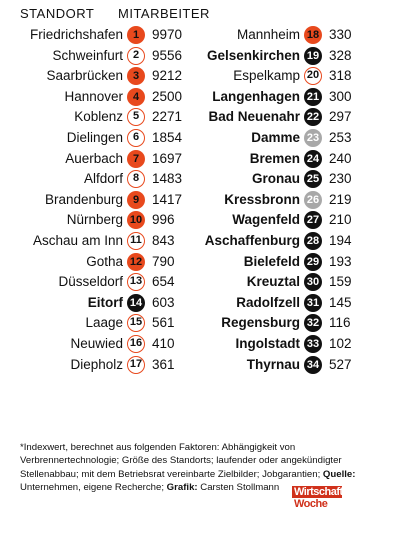 The height and width of the screenshot is (545, 400). I want to click on location-name: Gronau, so click(275, 179).